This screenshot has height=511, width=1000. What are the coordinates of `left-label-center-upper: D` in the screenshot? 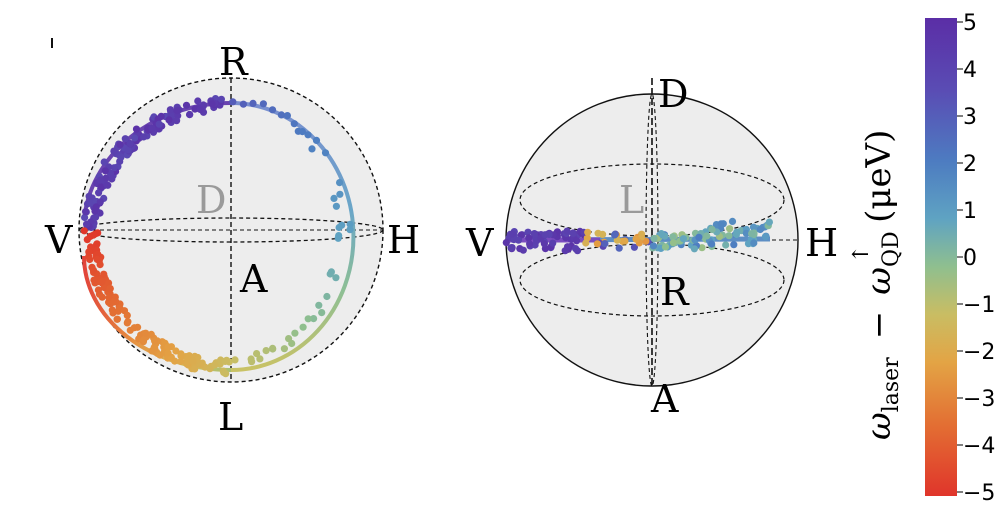 It's located at (211, 200).